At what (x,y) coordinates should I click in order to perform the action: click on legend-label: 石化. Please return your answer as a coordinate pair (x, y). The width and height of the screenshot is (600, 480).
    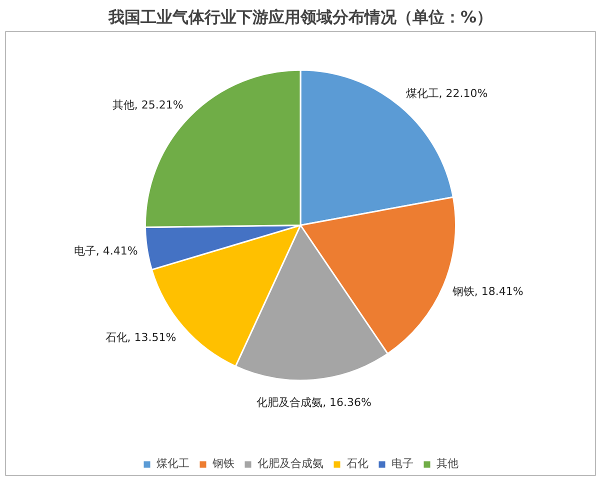
    Looking at the image, I should click on (357, 463).